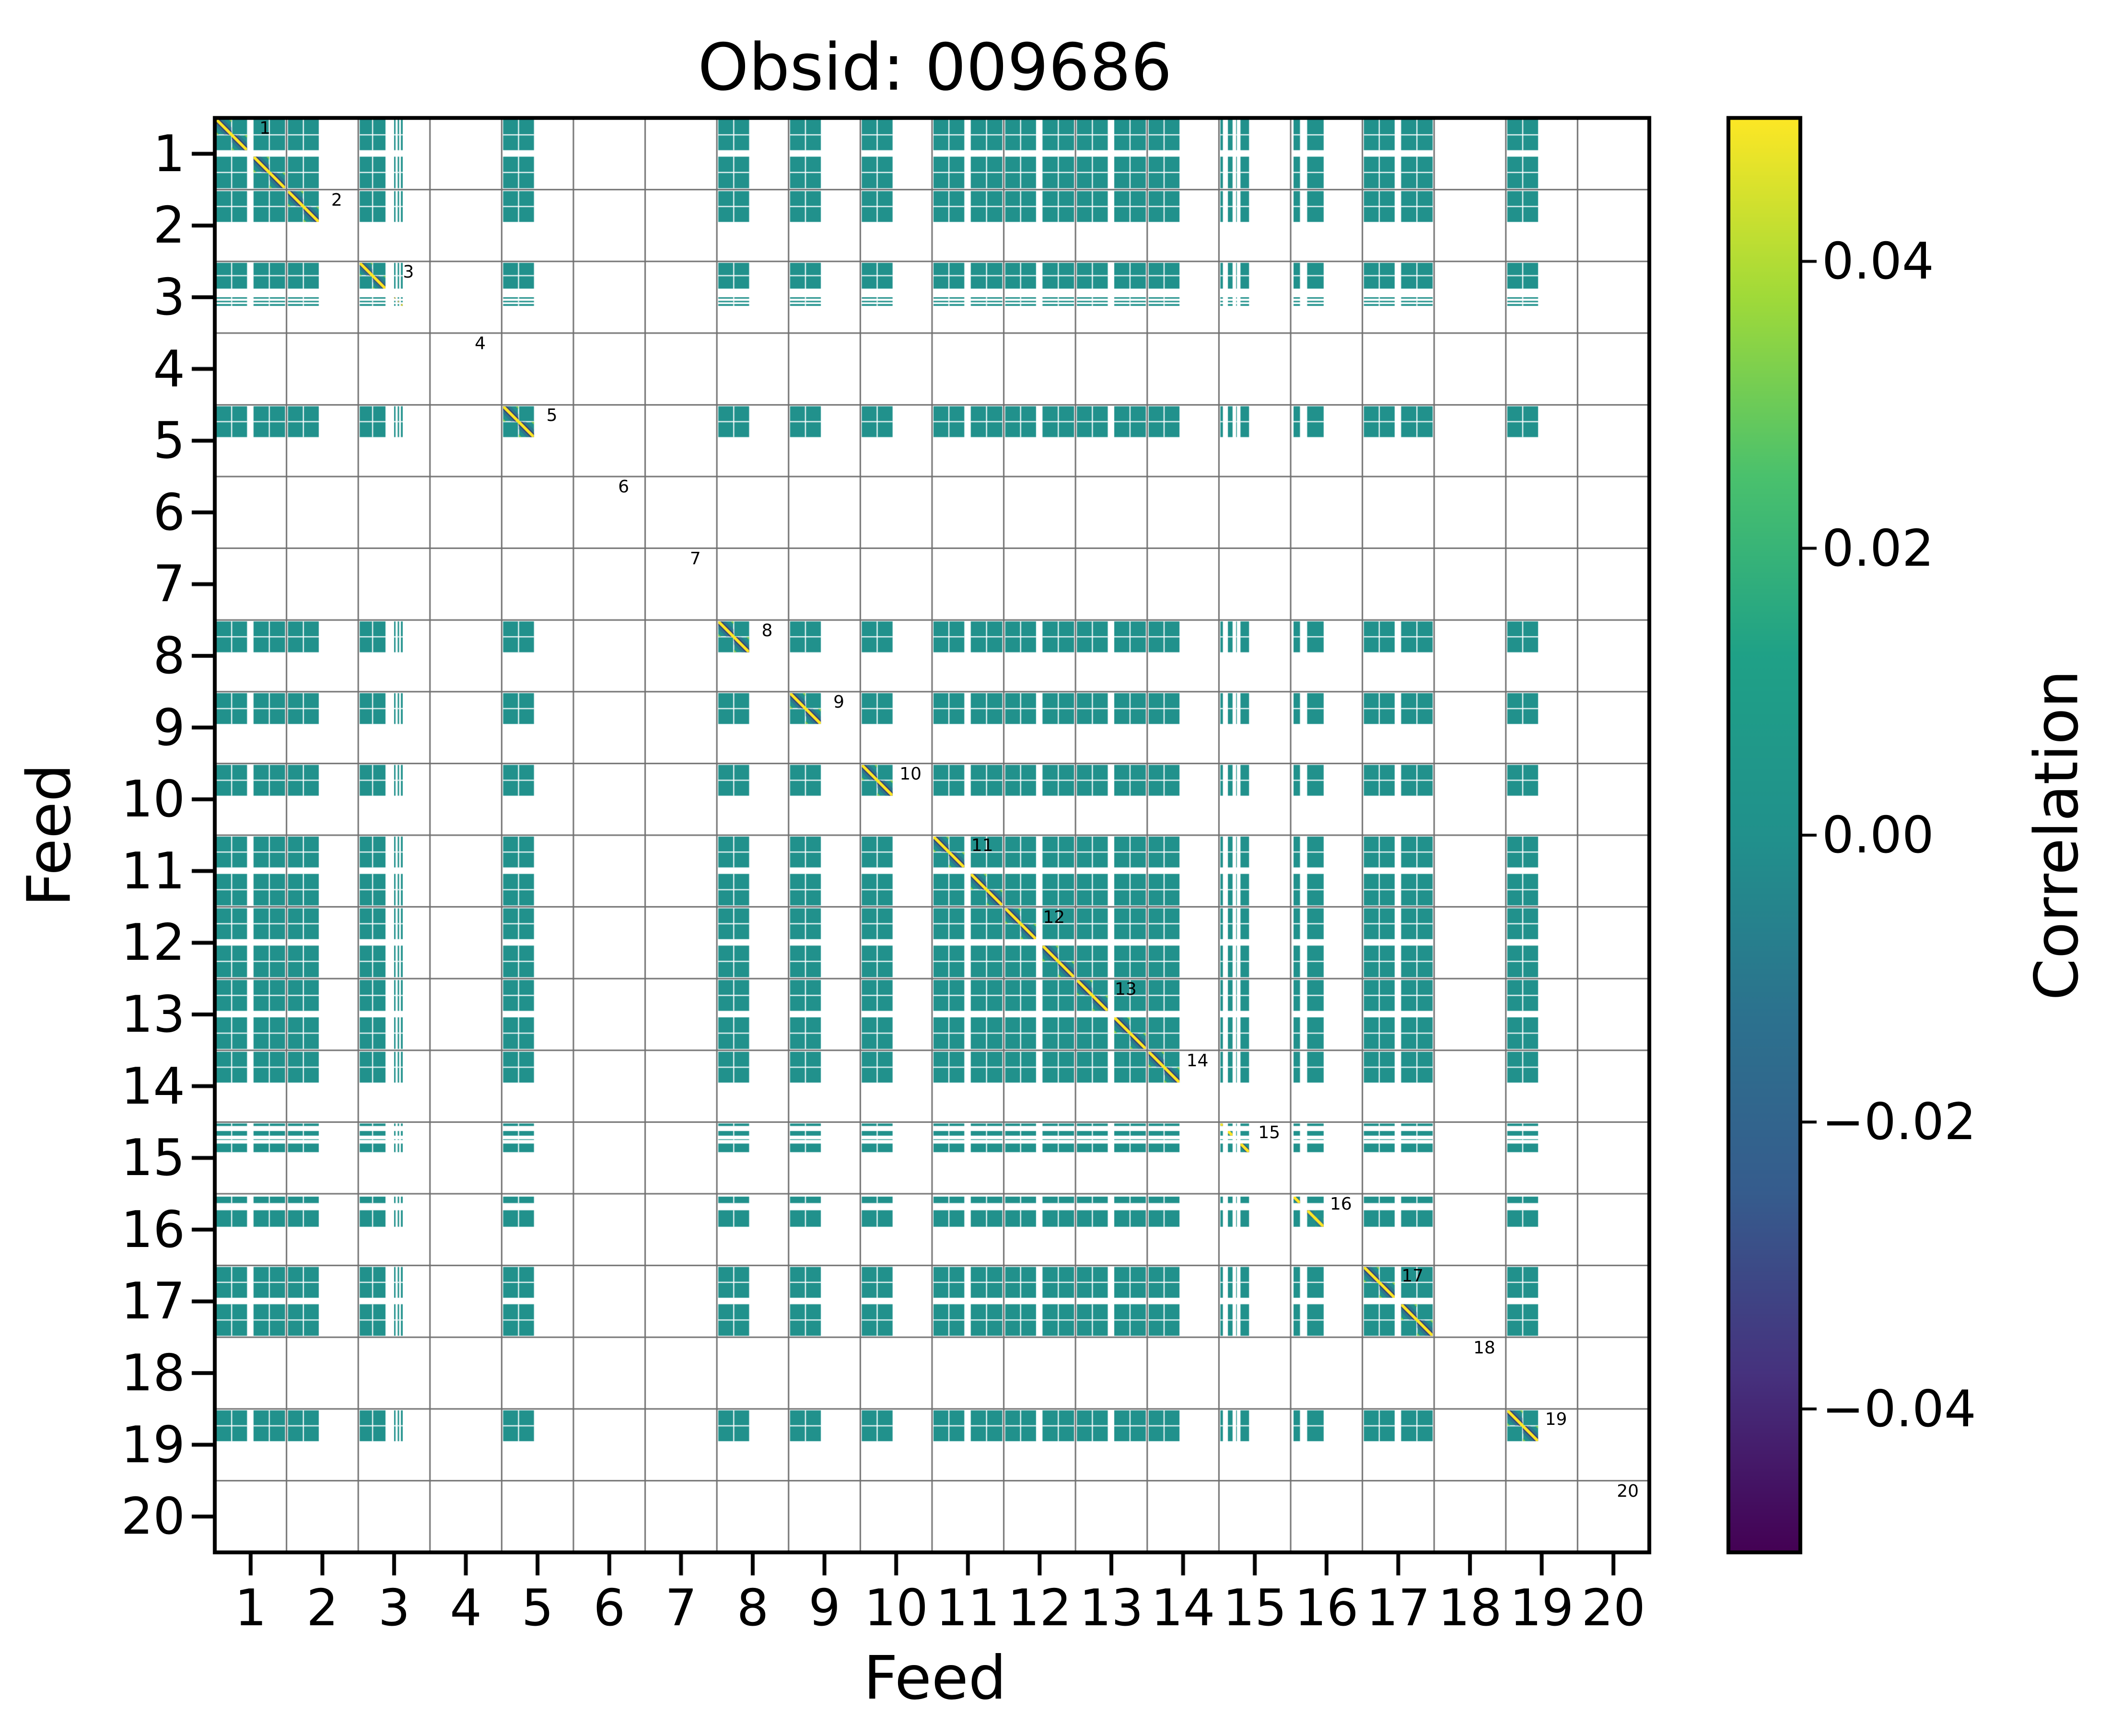 This screenshot has width=2111, height=1736. Describe the element at coordinates (394, 1608) in the screenshot. I see `x-tick-label: 3` at that location.